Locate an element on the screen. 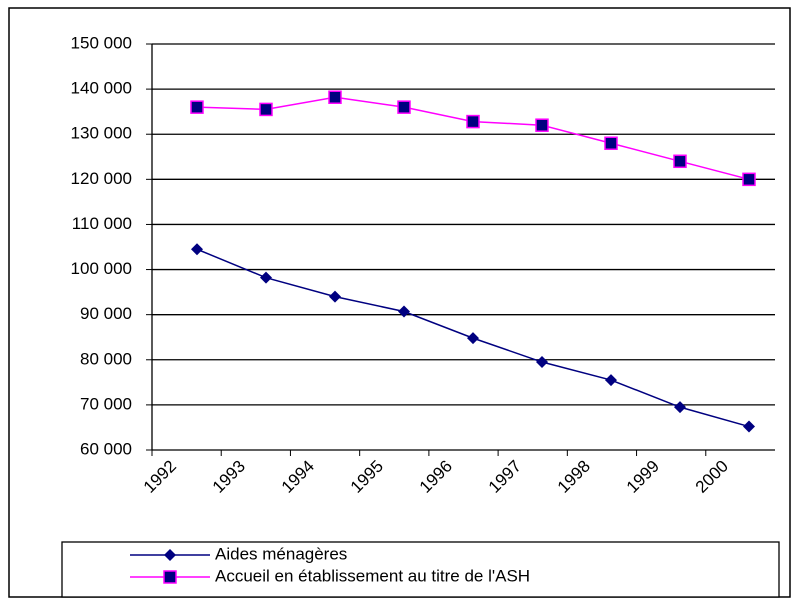 Image resolution: width=793 pixels, height=598 pixels. y-tick-label: 150 000 is located at coordinates (101, 42).